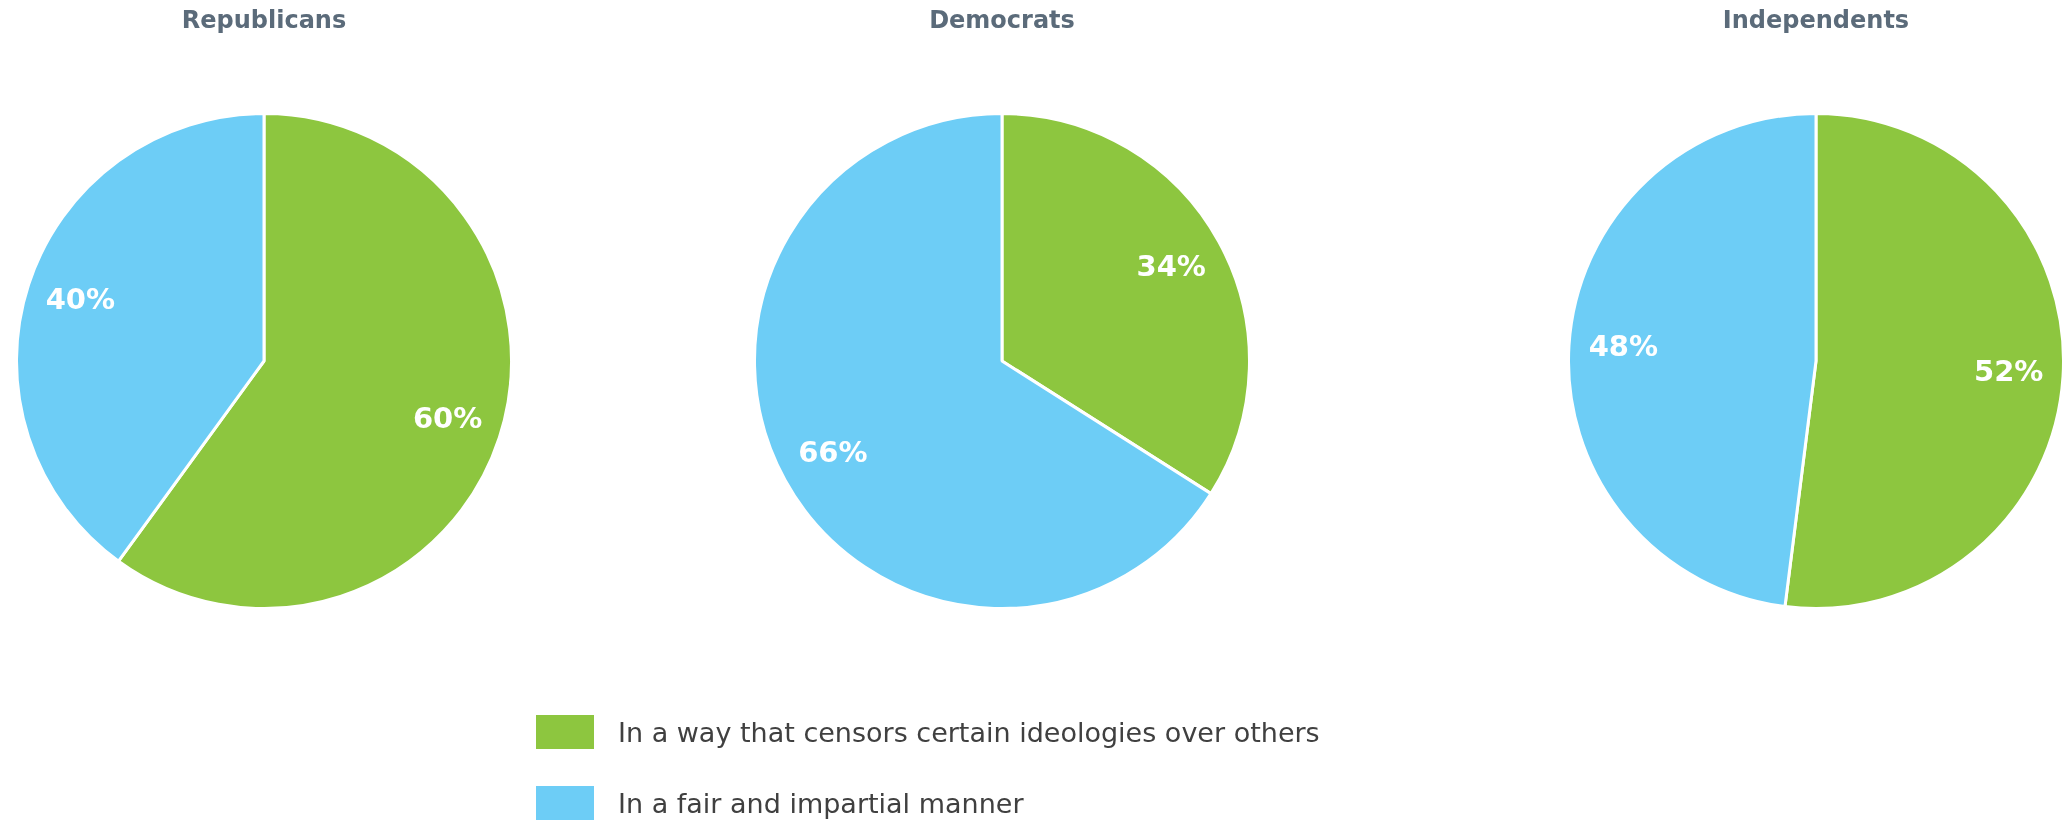 The height and width of the screenshot is (825, 2067). What do you see at coordinates (969, 732) in the screenshot?
I see `legend-label: In a way that censors certain ideologies over others` at bounding box center [969, 732].